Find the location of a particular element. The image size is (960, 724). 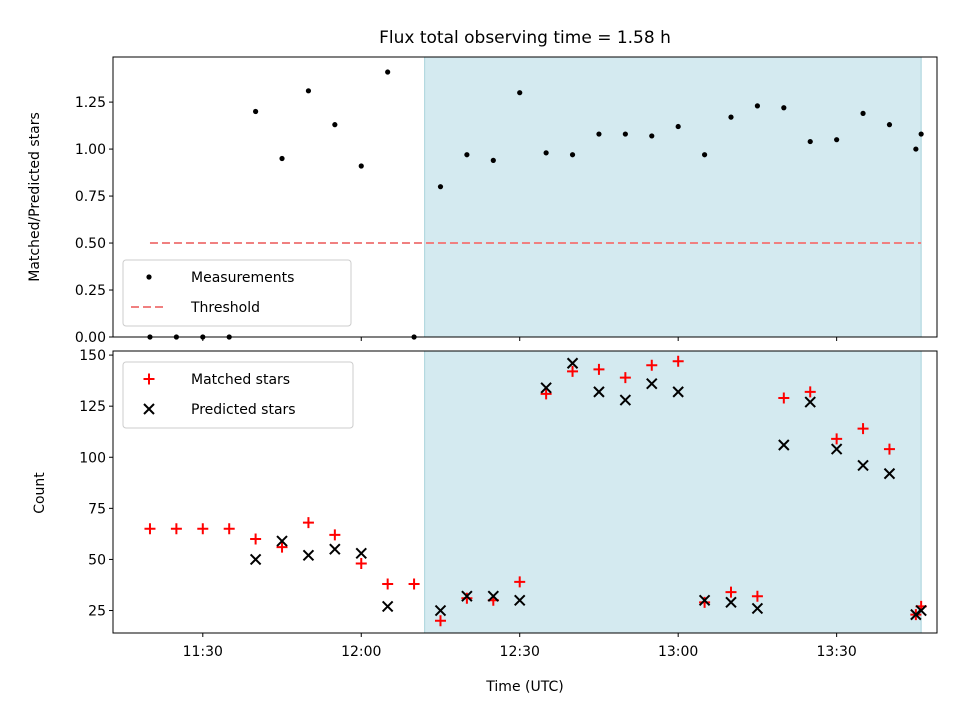

bottom-x-axis-ticks: 11:30 12:00 12:30 13:00 13:30 is located at coordinates (520, 646).